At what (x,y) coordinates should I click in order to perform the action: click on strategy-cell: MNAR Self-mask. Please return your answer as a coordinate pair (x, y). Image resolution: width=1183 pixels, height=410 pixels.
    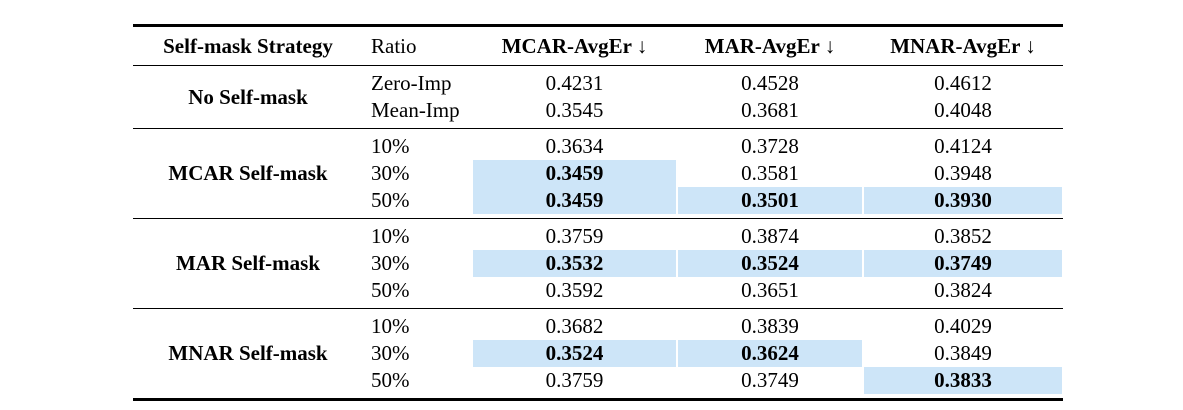
    Looking at the image, I should click on (248, 353).